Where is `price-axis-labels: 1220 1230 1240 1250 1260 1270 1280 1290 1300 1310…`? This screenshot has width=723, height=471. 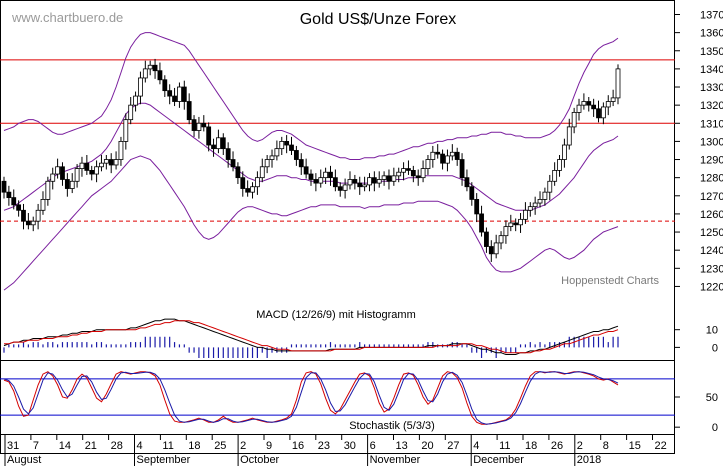
price-axis-labels: 1220 1230 1240 1250 1260 1270 1280 1290 1300 1310… is located at coordinates (711, 222).